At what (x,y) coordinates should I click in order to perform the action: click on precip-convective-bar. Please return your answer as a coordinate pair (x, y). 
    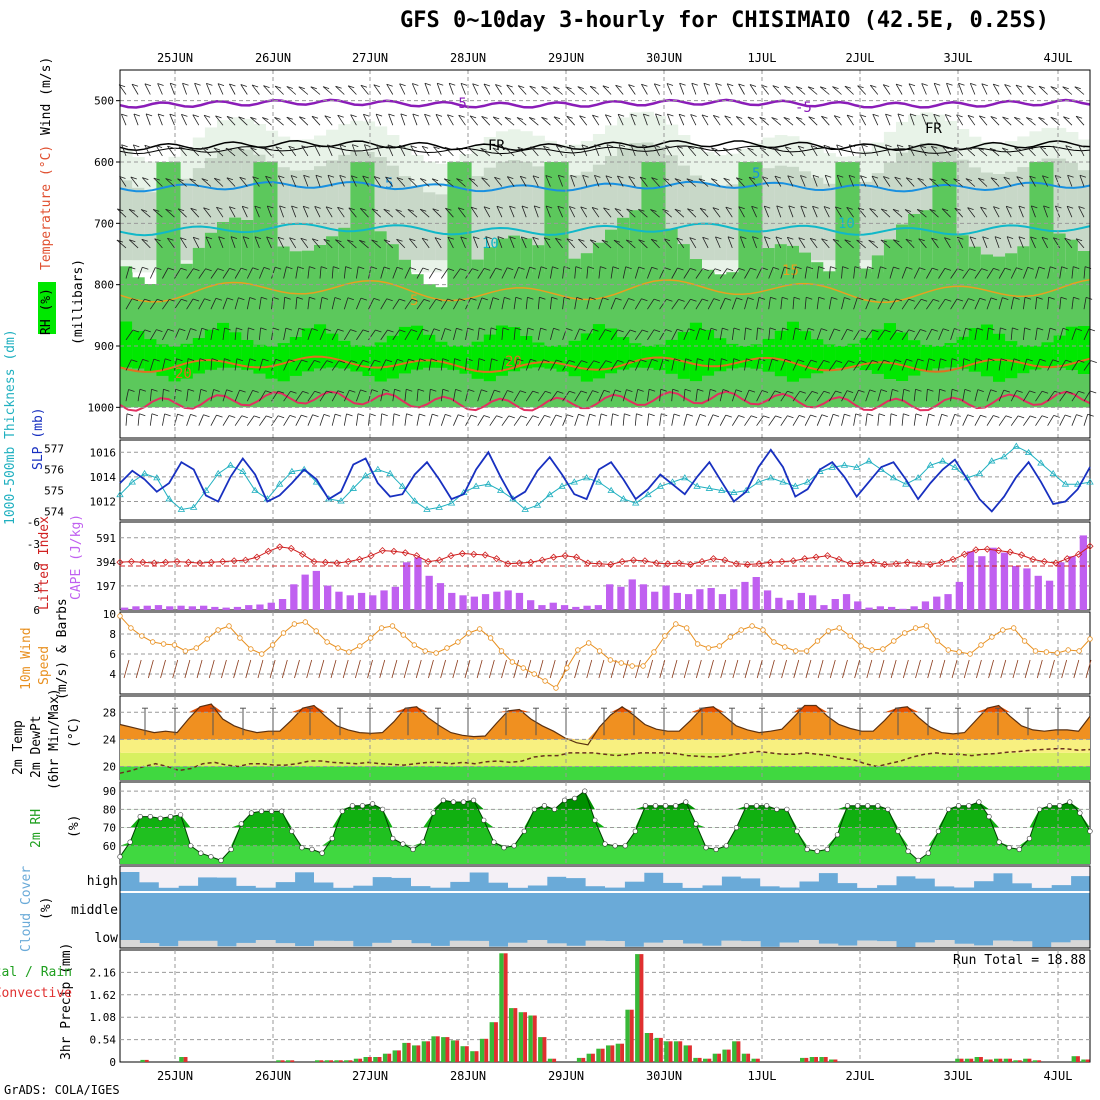
    Looking at the image, I should click on (690, 1053).